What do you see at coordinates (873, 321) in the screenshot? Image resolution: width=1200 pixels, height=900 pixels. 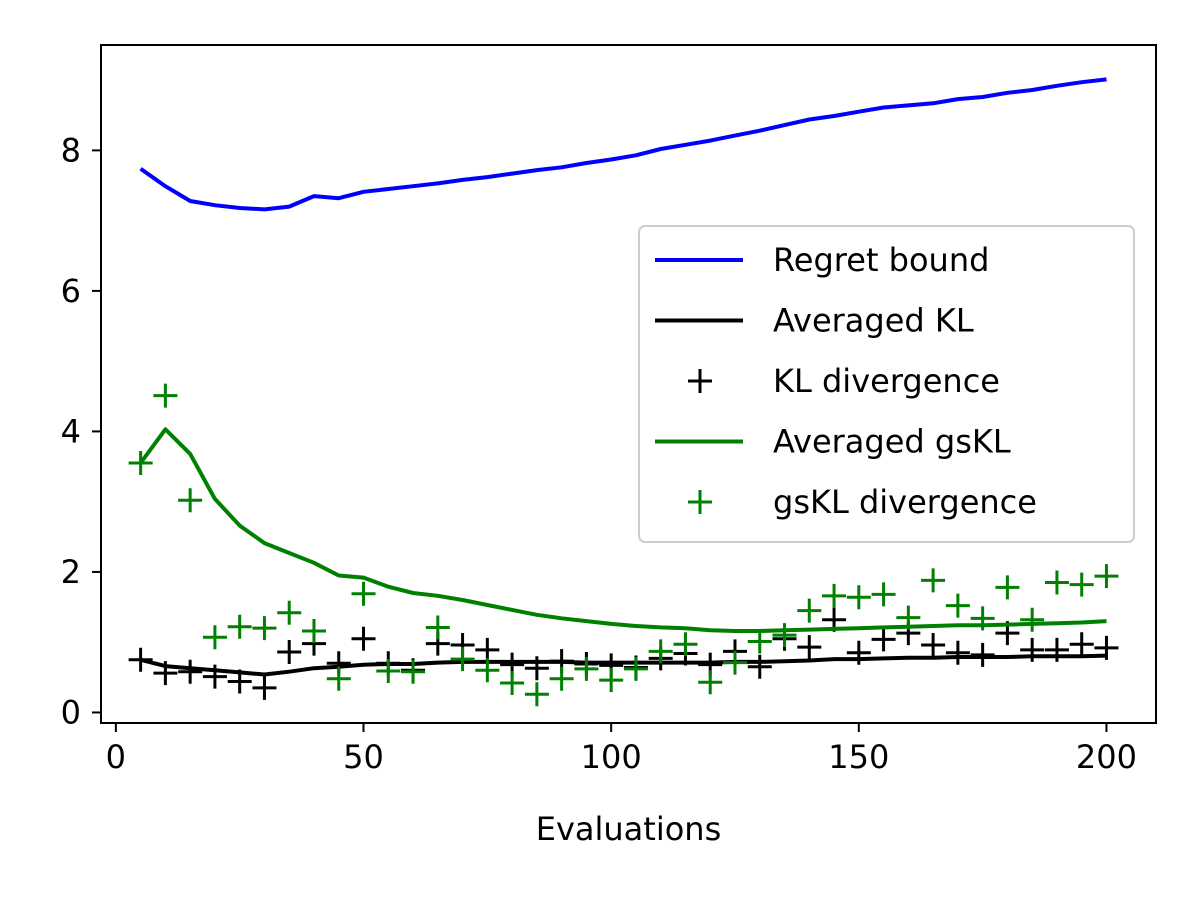 I see `legend-label: Averaged KL` at bounding box center [873, 321].